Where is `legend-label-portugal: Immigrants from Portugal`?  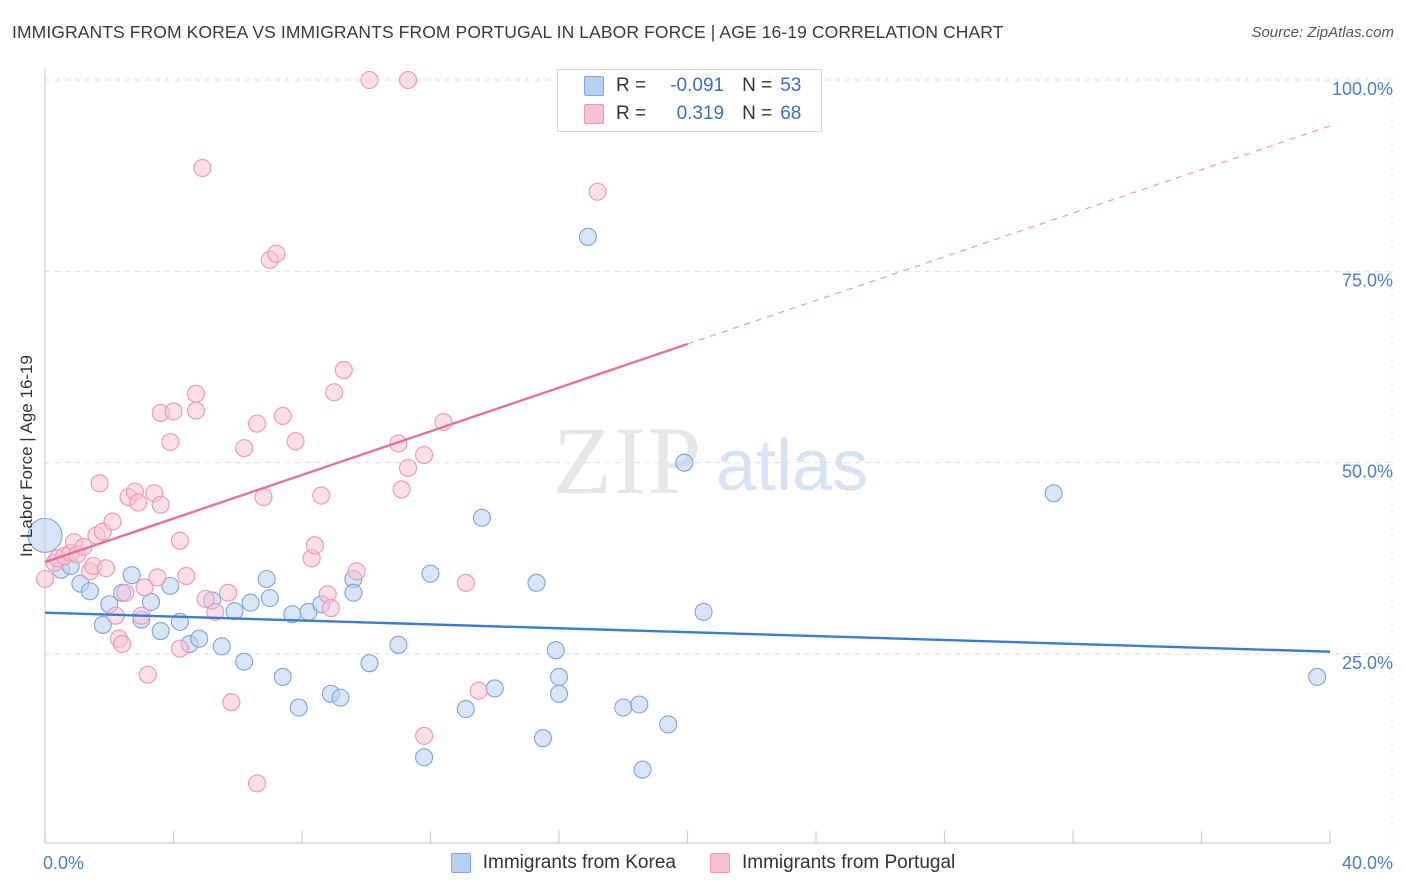
legend-label-portugal: Immigrants from Portugal is located at coordinates (848, 862).